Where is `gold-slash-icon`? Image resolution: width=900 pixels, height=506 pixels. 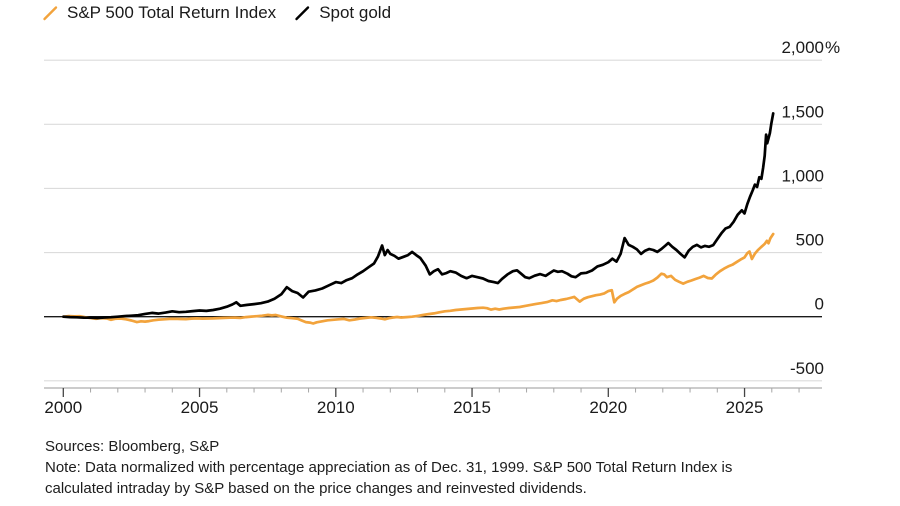 gold-slash-icon is located at coordinates (302, 12).